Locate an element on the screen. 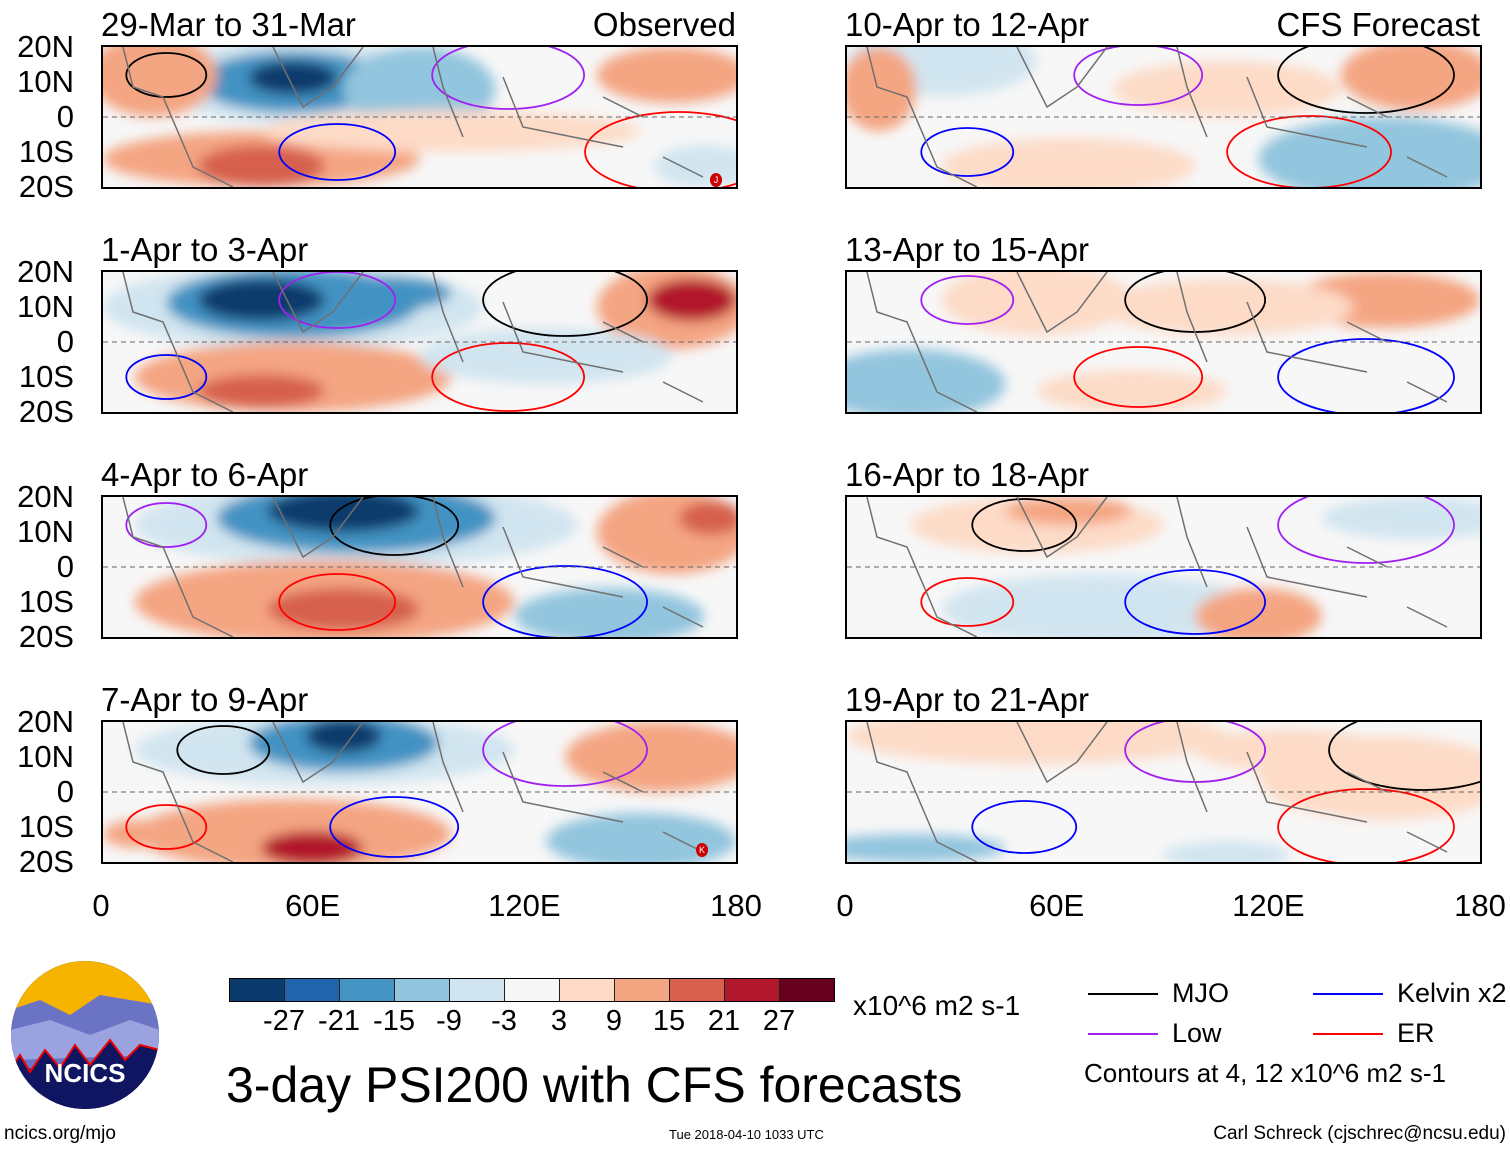 The image size is (1510, 1149). colorbar-label: -3 is located at coordinates (504, 1021).